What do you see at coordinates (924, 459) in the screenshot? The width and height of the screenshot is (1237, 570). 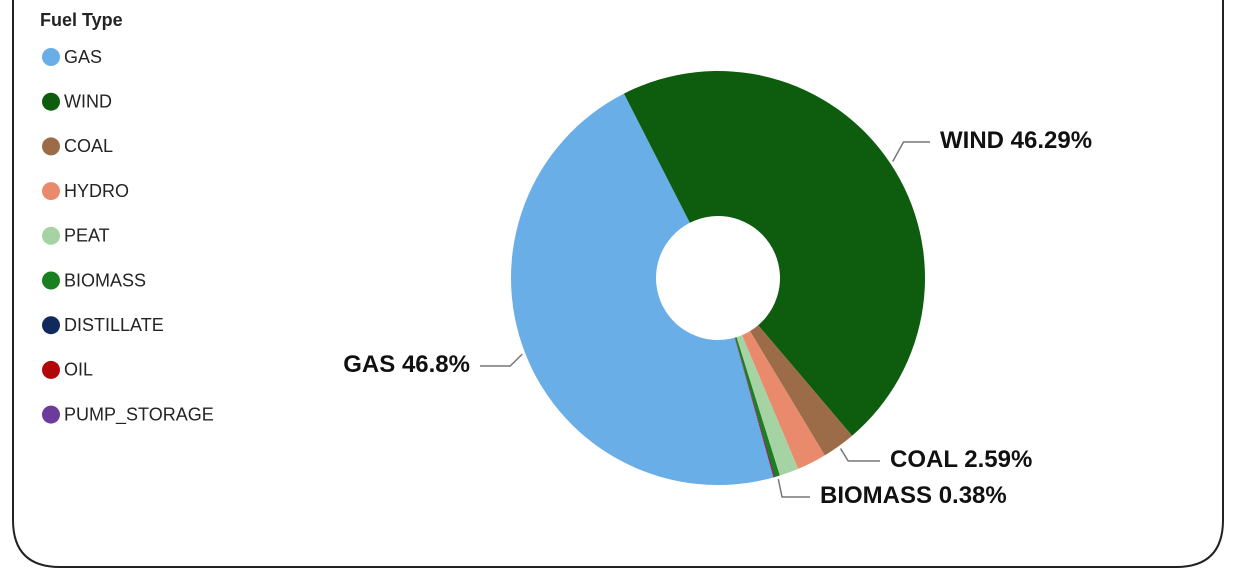 I see `data-label-category: COAL` at bounding box center [924, 459].